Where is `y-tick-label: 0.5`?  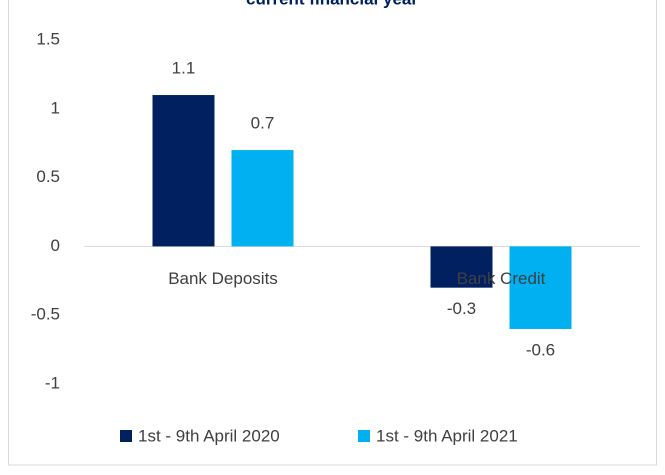 y-tick-label: 0.5 is located at coordinates (48, 176).